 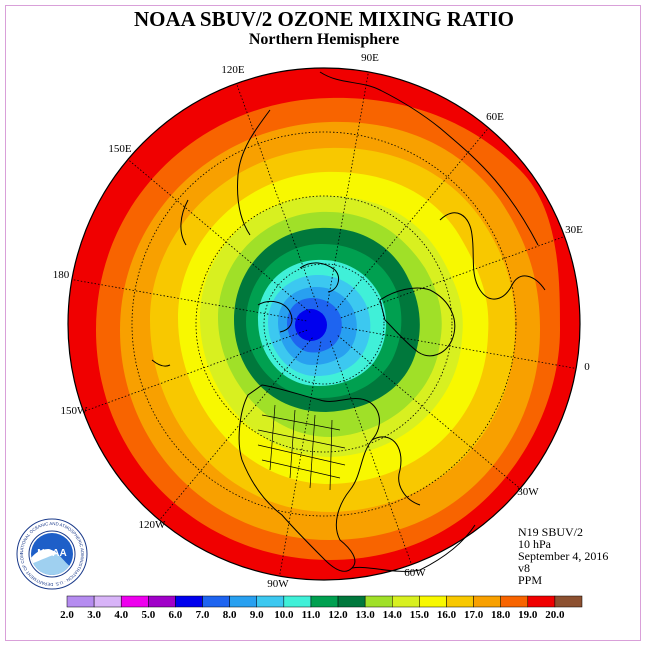 I want to click on colorbar-label: 12.0, so click(x=338, y=615).